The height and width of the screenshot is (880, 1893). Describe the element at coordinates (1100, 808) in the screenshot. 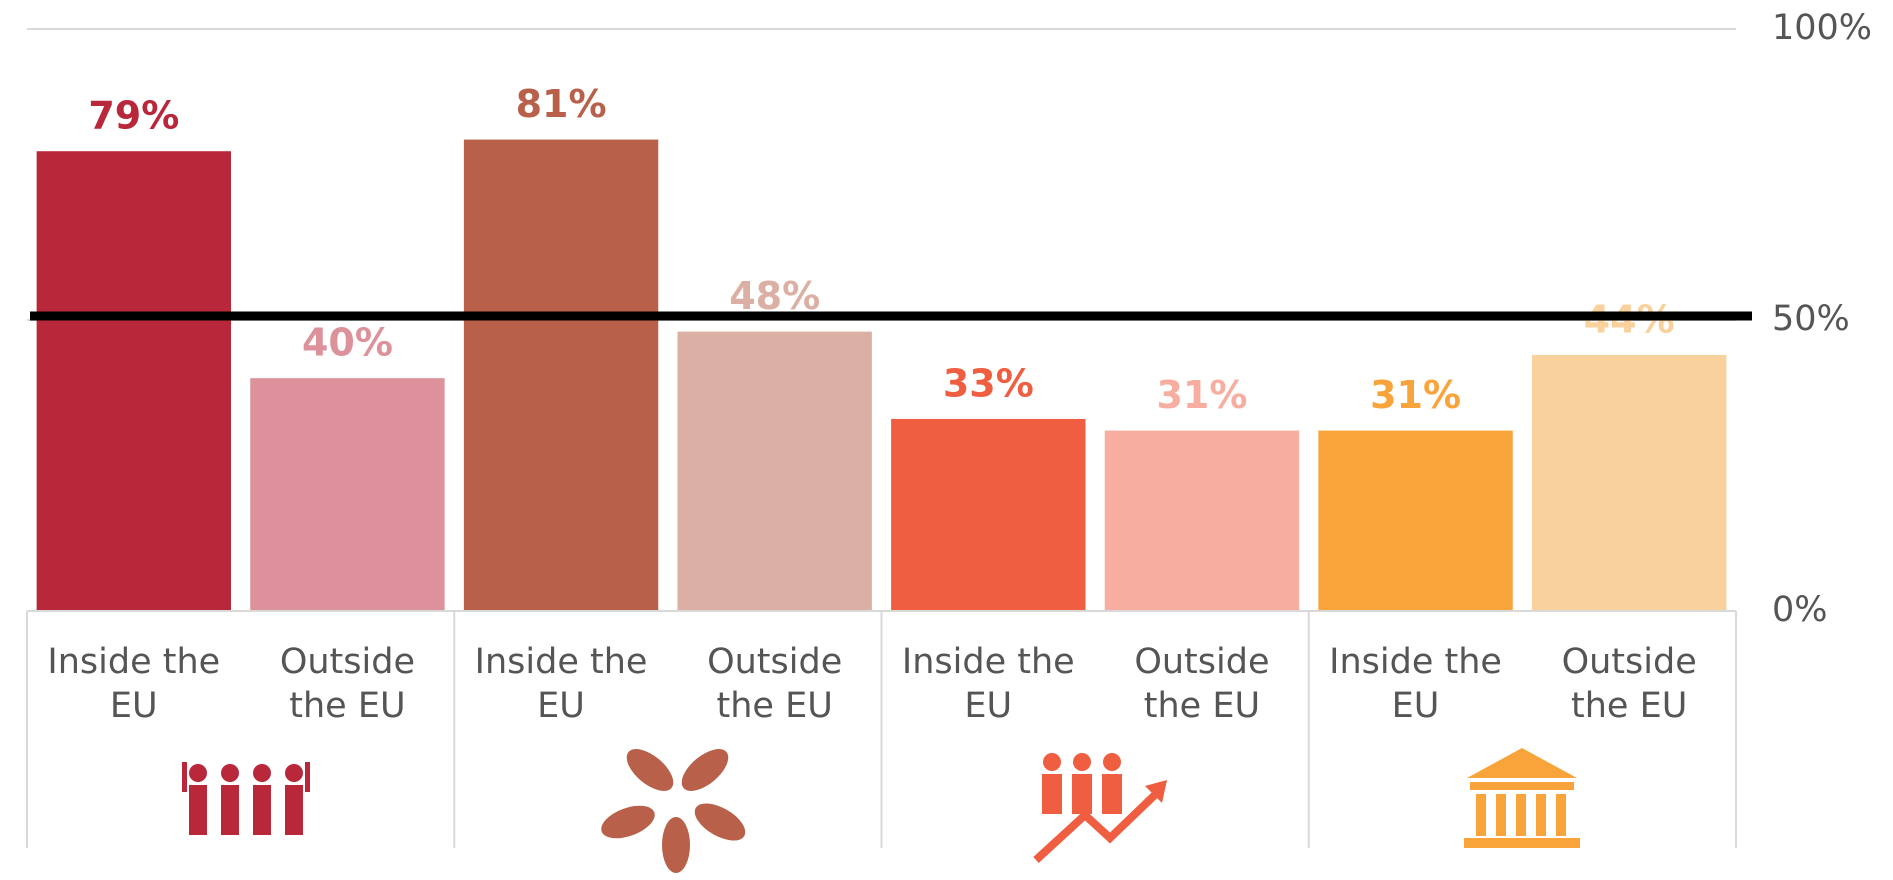

I see `growth-icon` at that location.